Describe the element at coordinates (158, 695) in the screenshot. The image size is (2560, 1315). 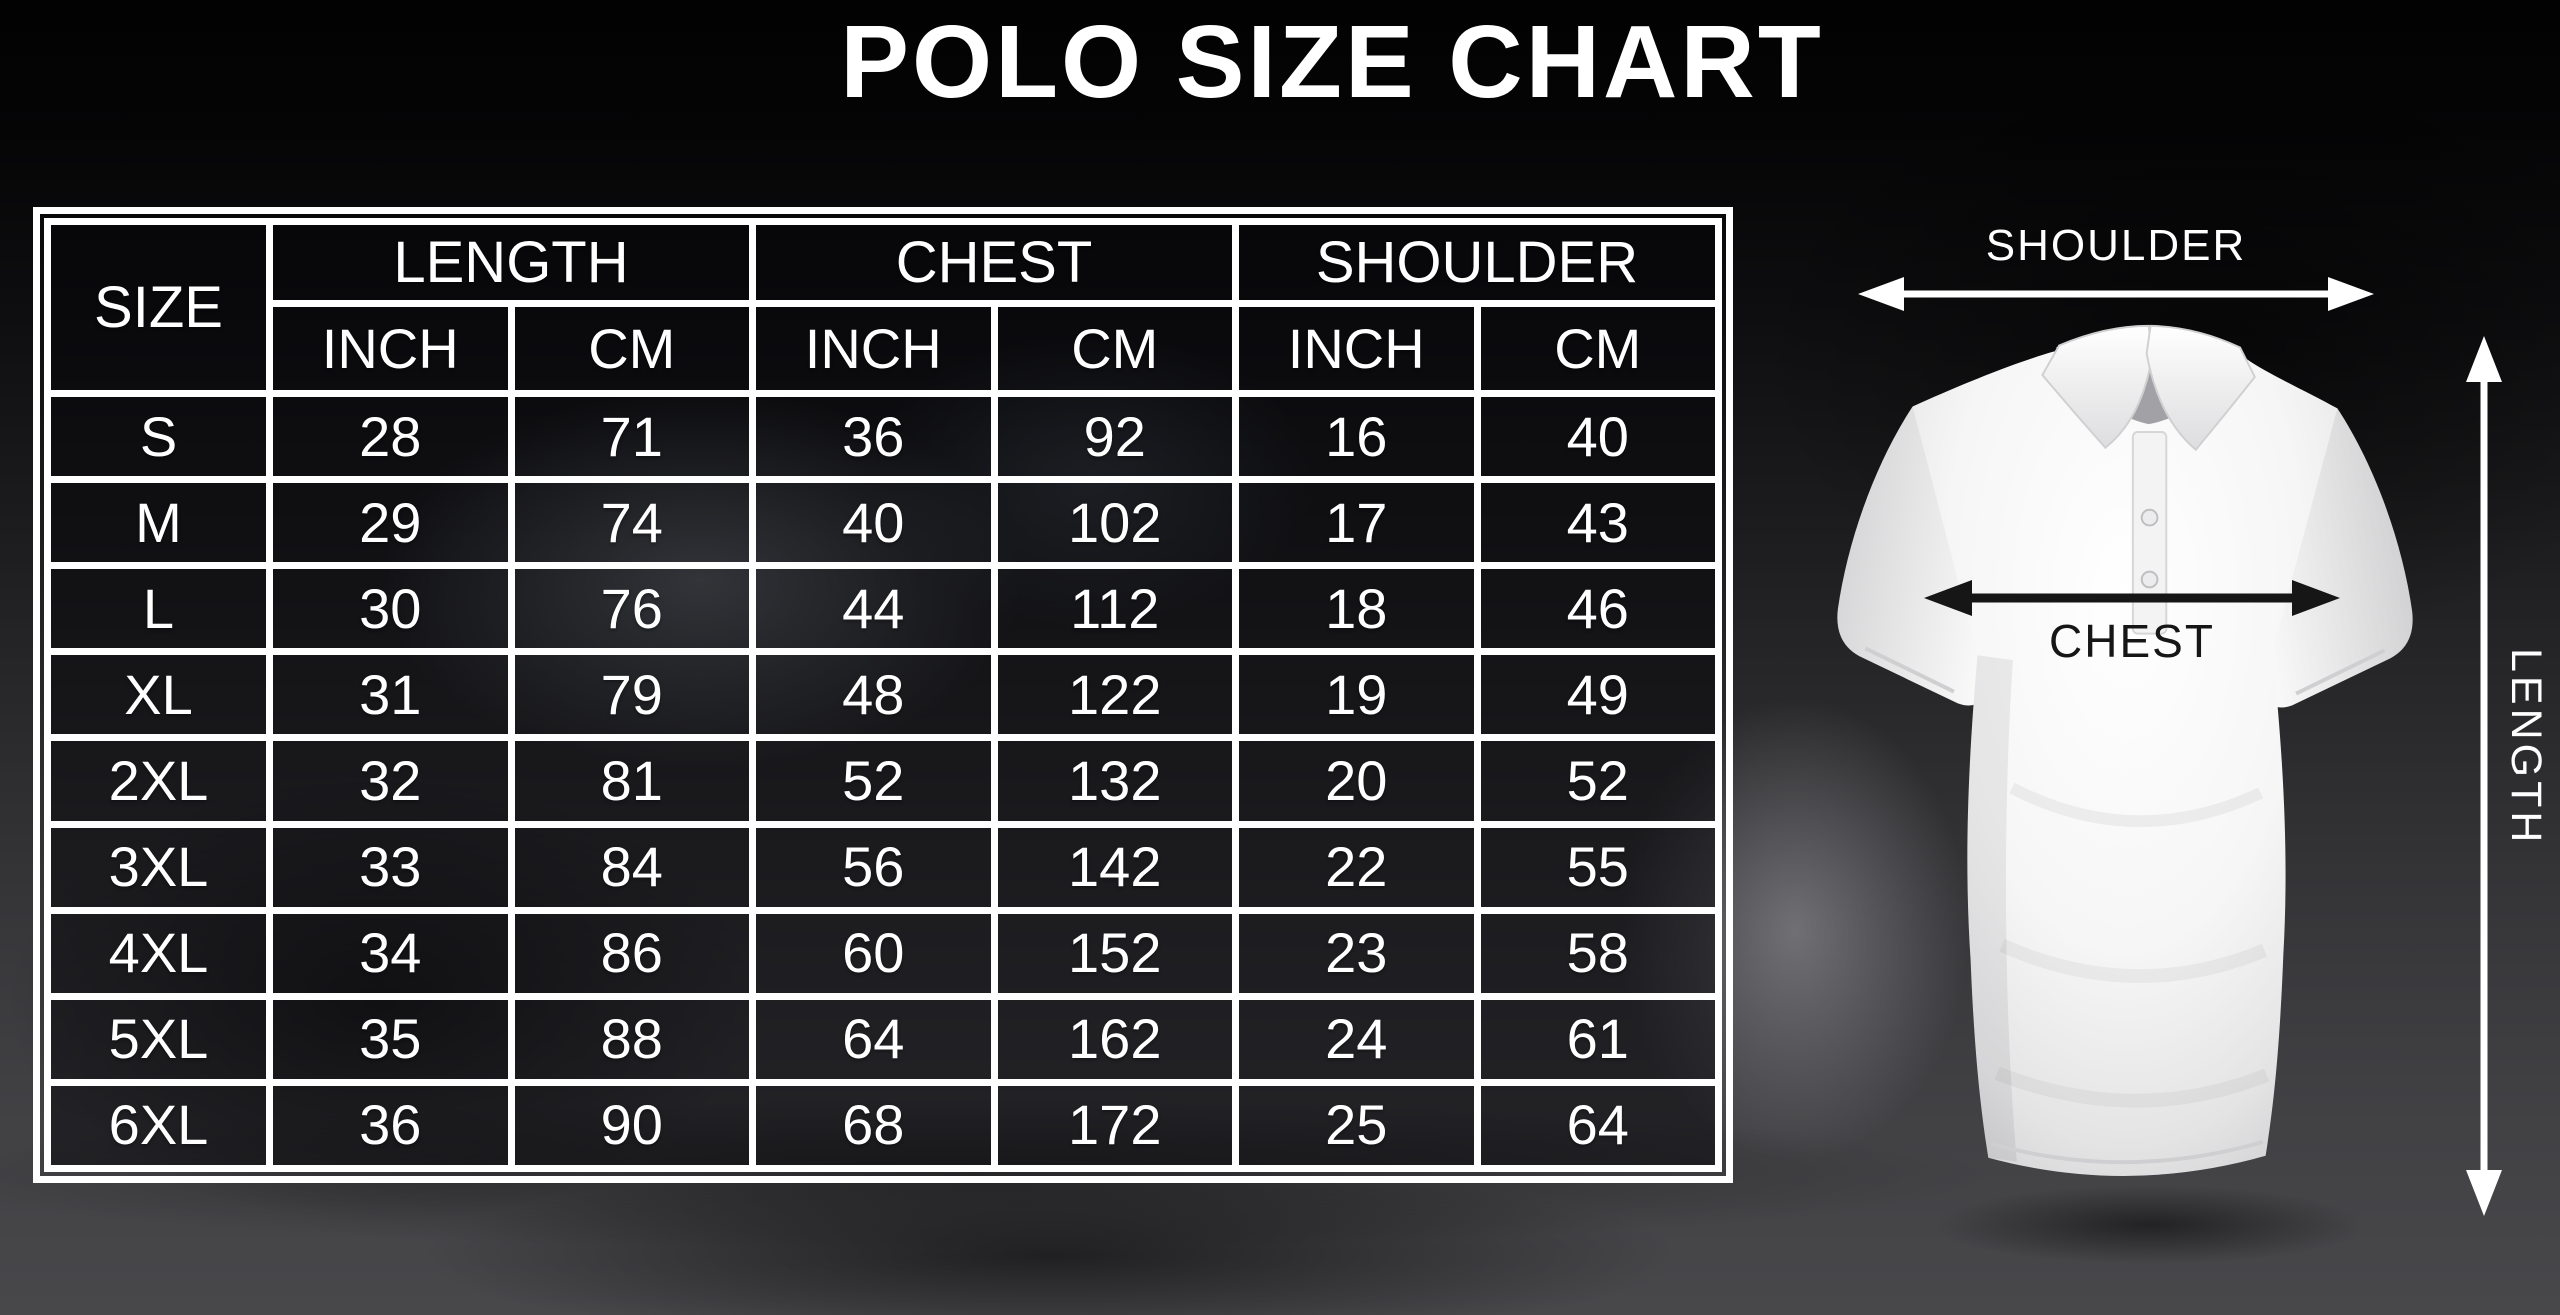
I see `size-cell: XL` at that location.